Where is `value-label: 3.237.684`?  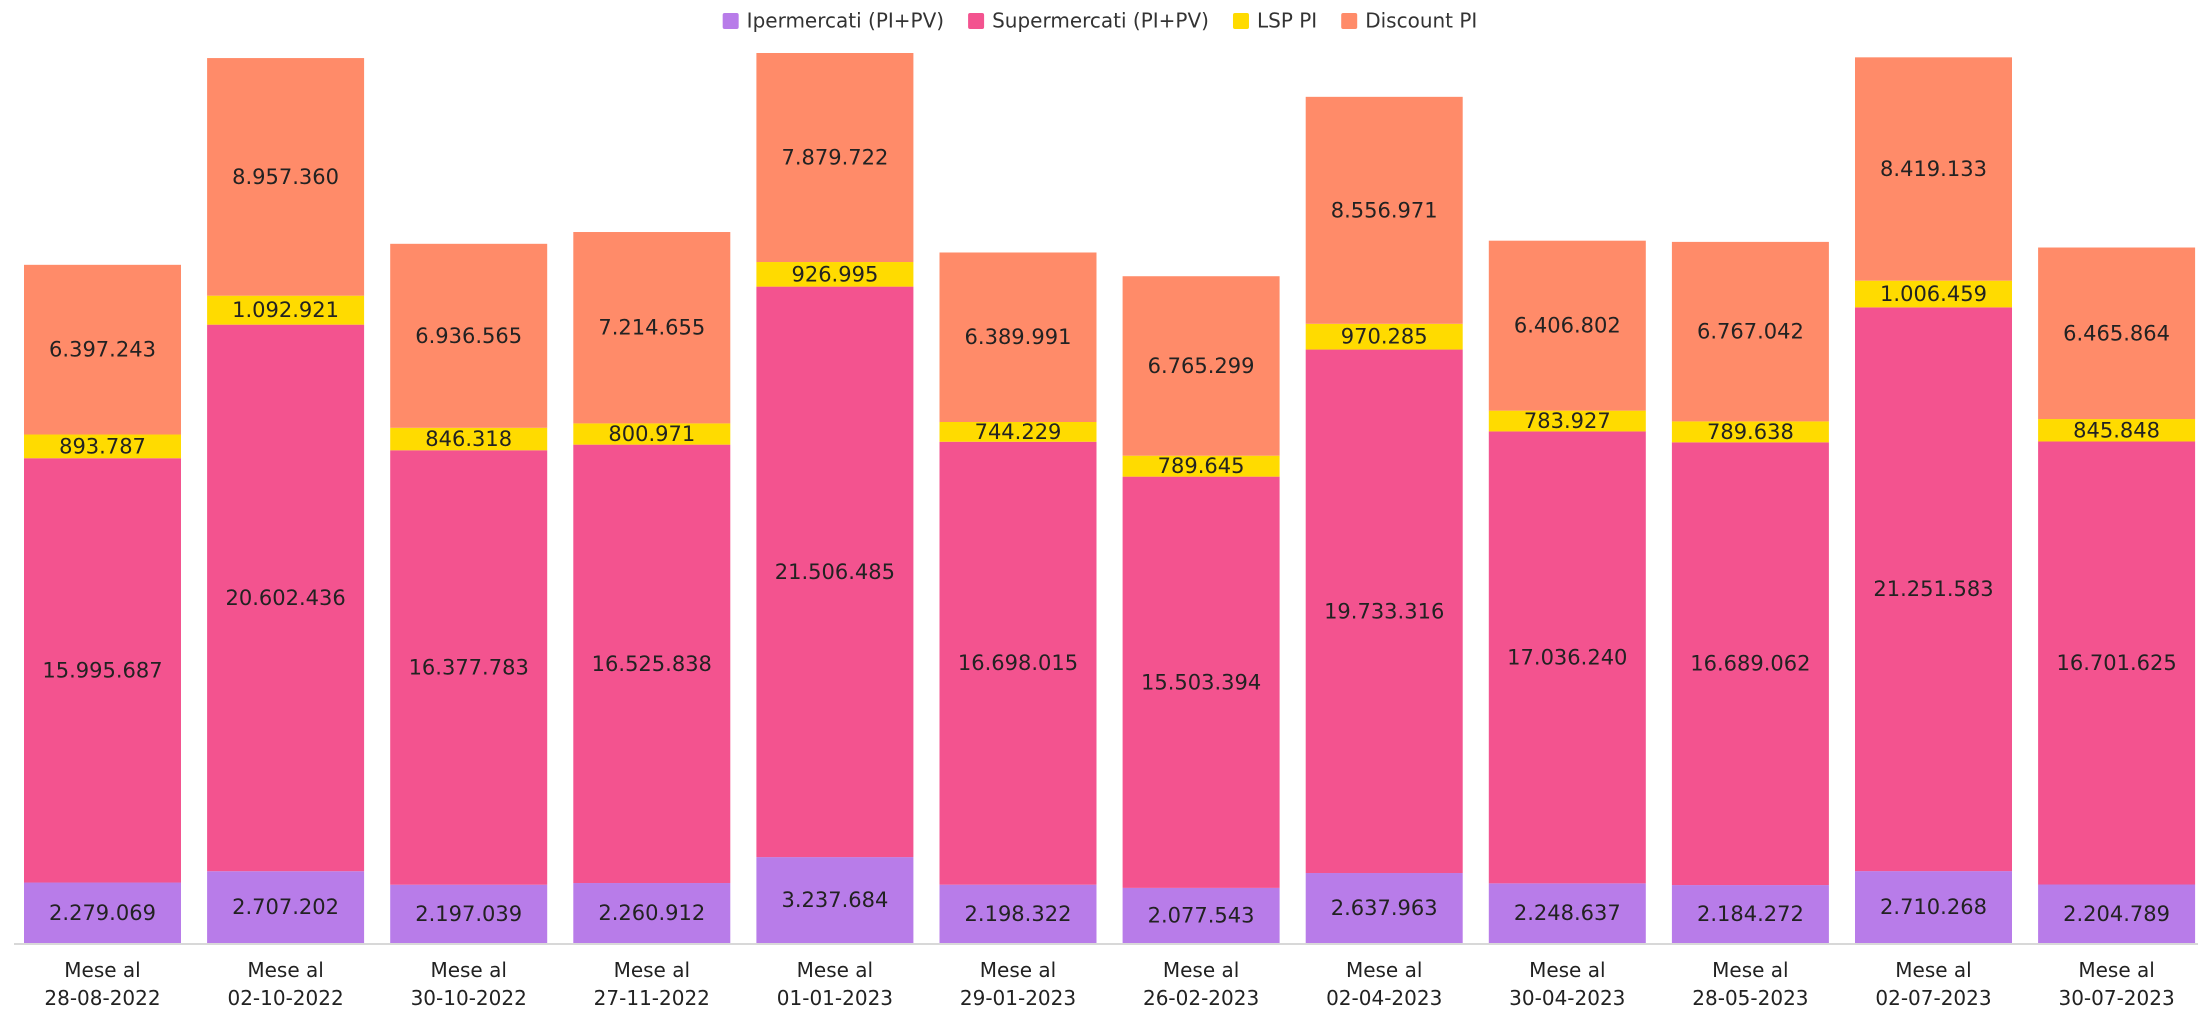 value-label: 3.237.684 is located at coordinates (834, 900).